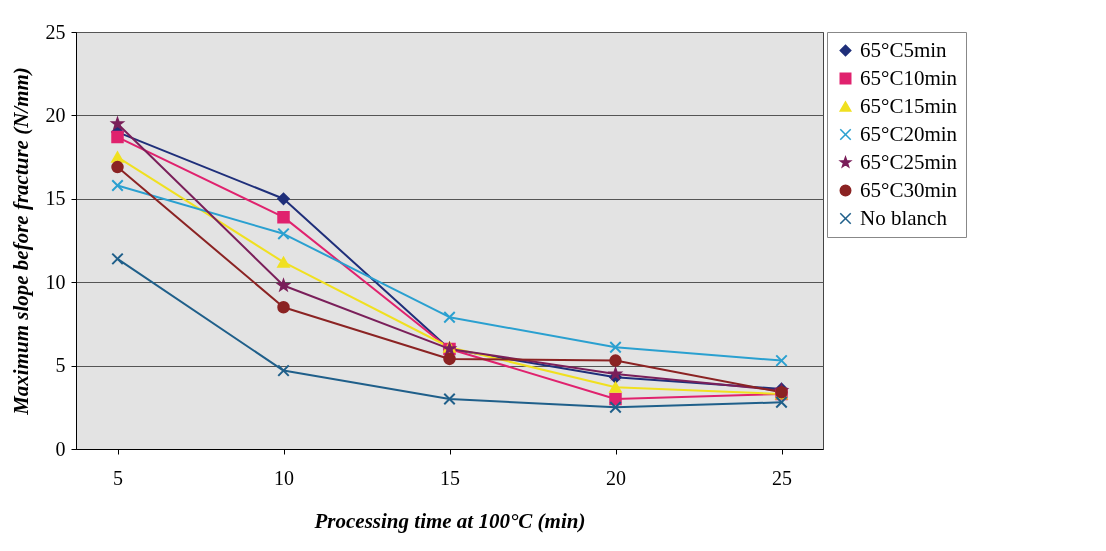  I want to click on y-axis-title: Maximum slope before fracture (N/mm), so click(20, 241).